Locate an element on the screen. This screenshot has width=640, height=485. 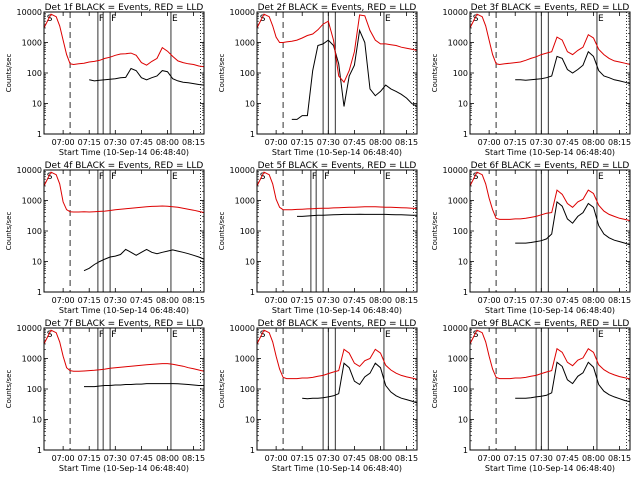
panel-title: Det 3f BLACK = Events, RED = LLD is located at coordinates (550, 8).